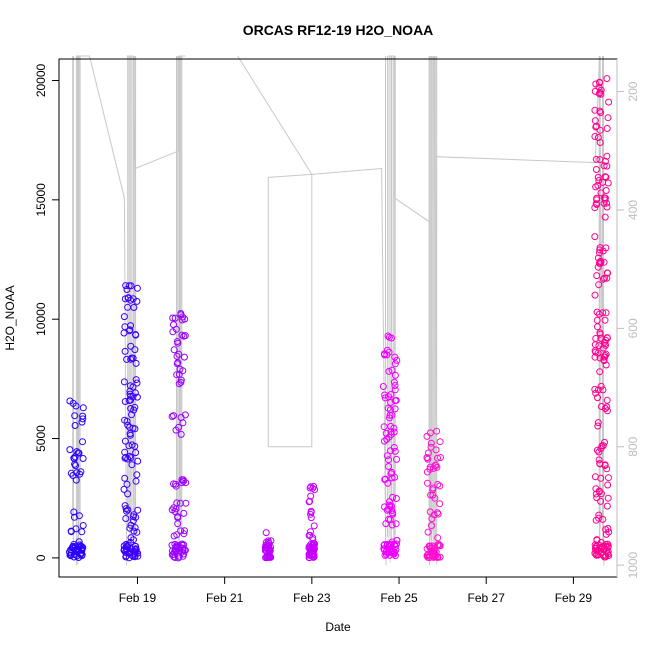 This screenshot has width=650, height=650. I want to click on y-tick-label: 15000, so click(41, 200).